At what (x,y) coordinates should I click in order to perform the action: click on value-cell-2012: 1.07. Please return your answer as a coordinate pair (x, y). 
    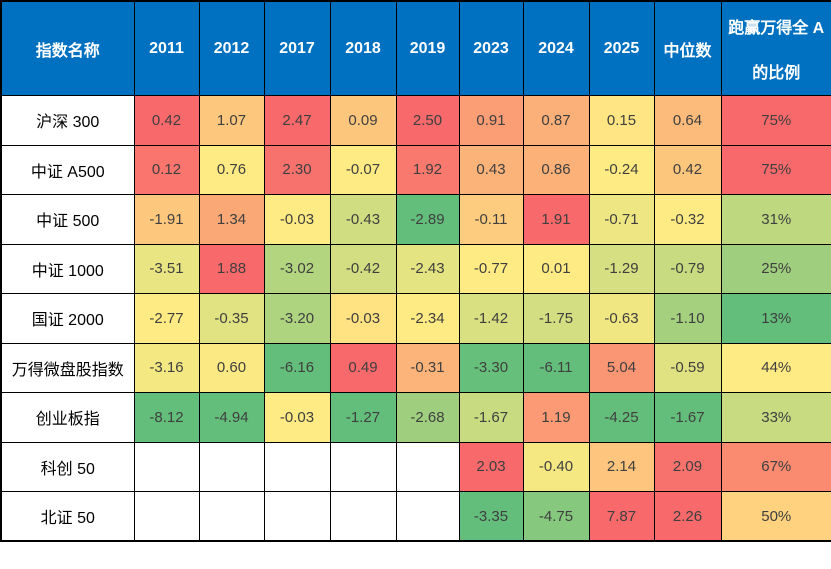
    Looking at the image, I should click on (231, 120).